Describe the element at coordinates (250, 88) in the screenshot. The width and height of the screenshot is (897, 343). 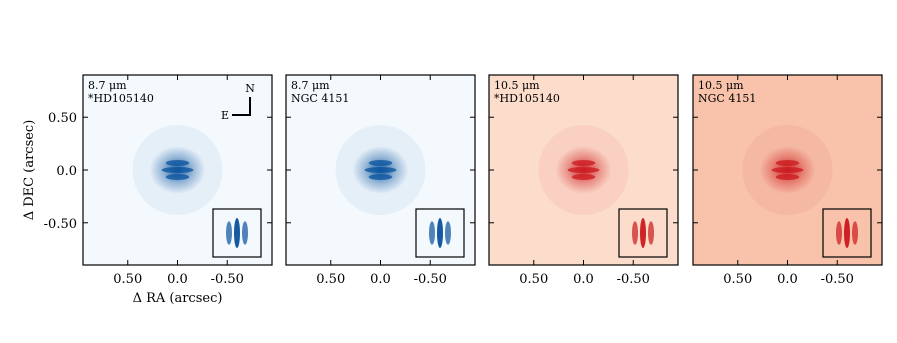
I see `compass-north: N` at that location.